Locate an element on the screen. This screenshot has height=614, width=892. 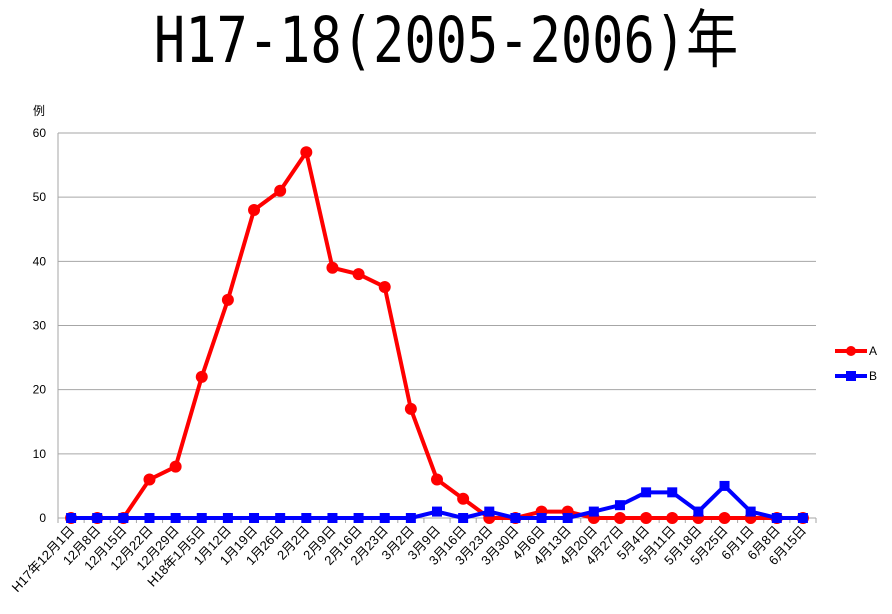
y-axis-ticks: 0 10 20 30 40 50 60 is located at coordinates (40, 325).